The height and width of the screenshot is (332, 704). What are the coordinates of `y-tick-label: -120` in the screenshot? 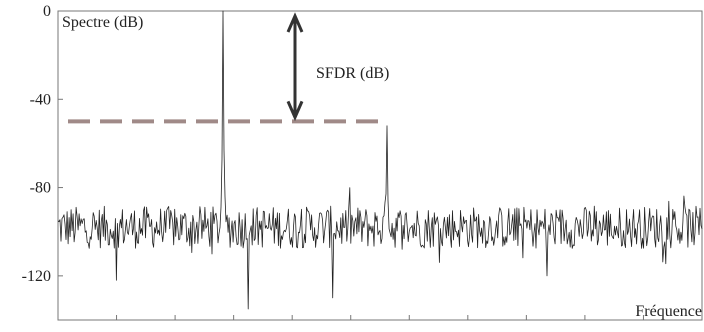 It's located at (36, 276).